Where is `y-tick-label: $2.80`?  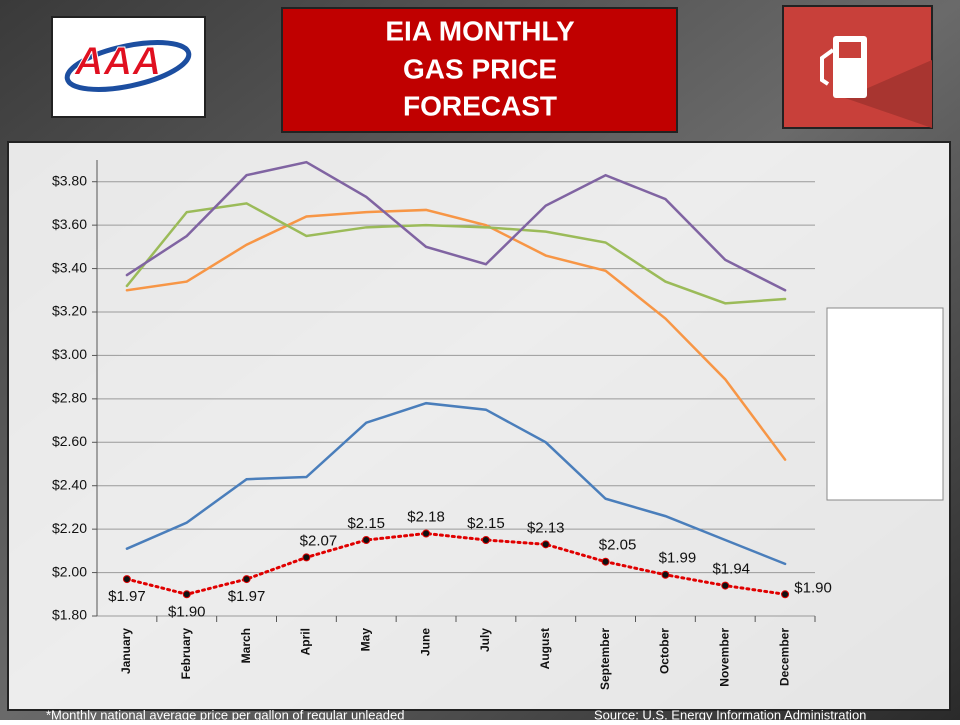 y-tick-label: $2.80 is located at coordinates (69, 398).